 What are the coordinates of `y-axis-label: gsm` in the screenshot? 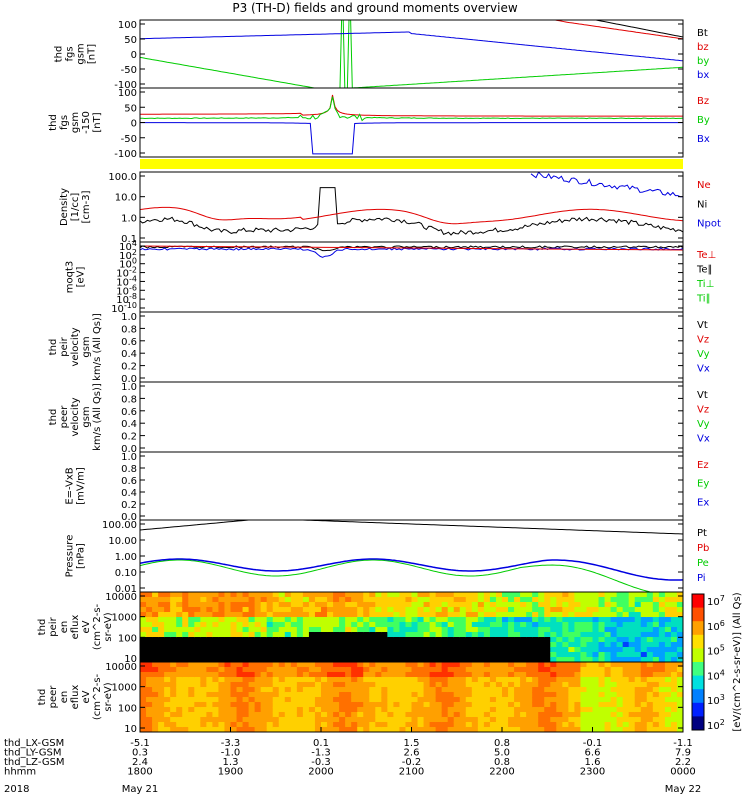 It's located at (86, 416).